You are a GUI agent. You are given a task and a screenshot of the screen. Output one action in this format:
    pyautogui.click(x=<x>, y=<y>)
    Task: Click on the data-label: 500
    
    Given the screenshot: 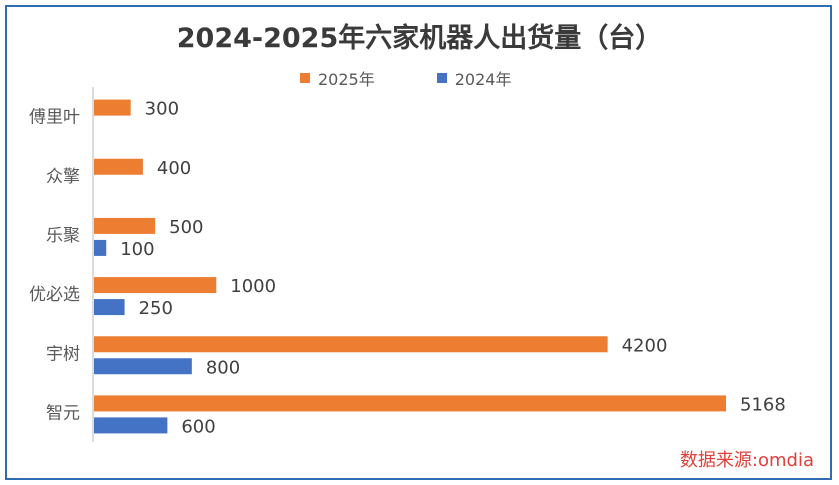 What is the action you would take?
    pyautogui.click(x=186, y=227)
    